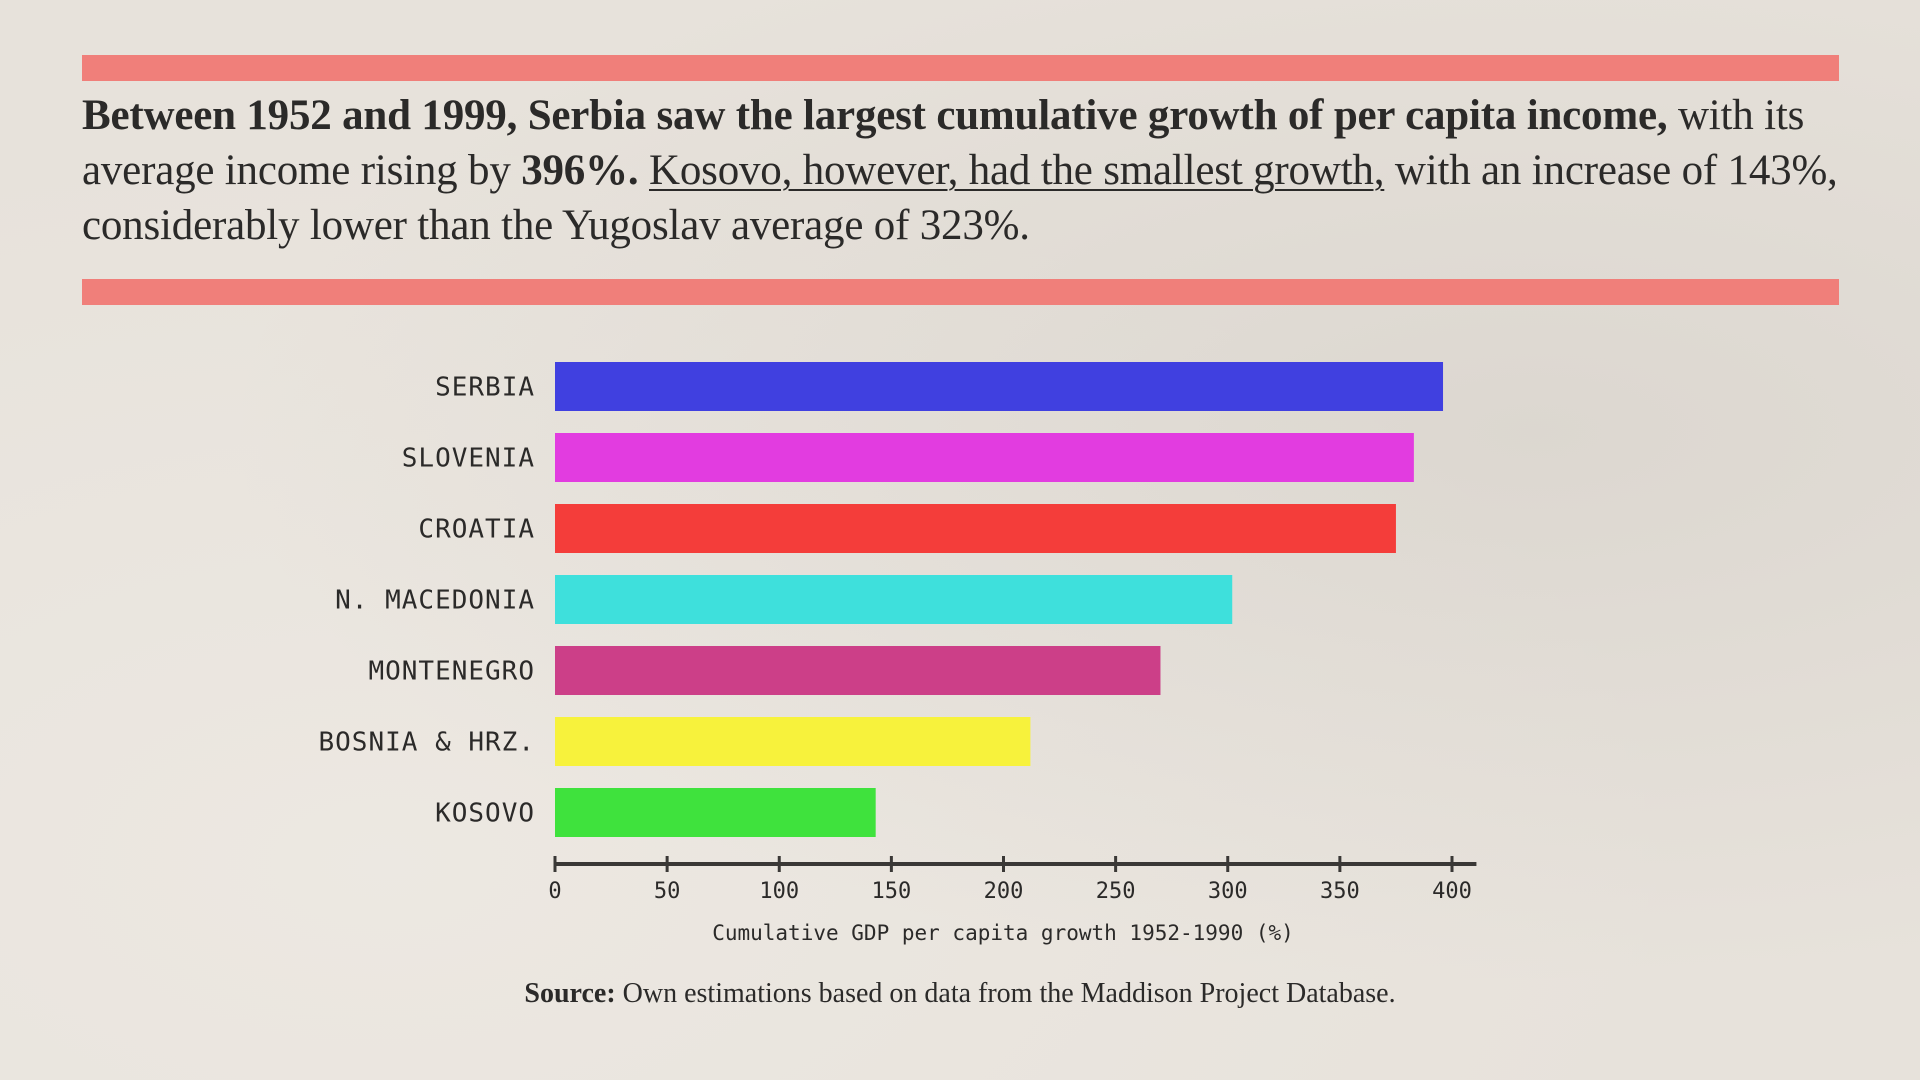 Image resolution: width=1920 pixels, height=1080 pixels. I want to click on bar-serbia, so click(999, 386).